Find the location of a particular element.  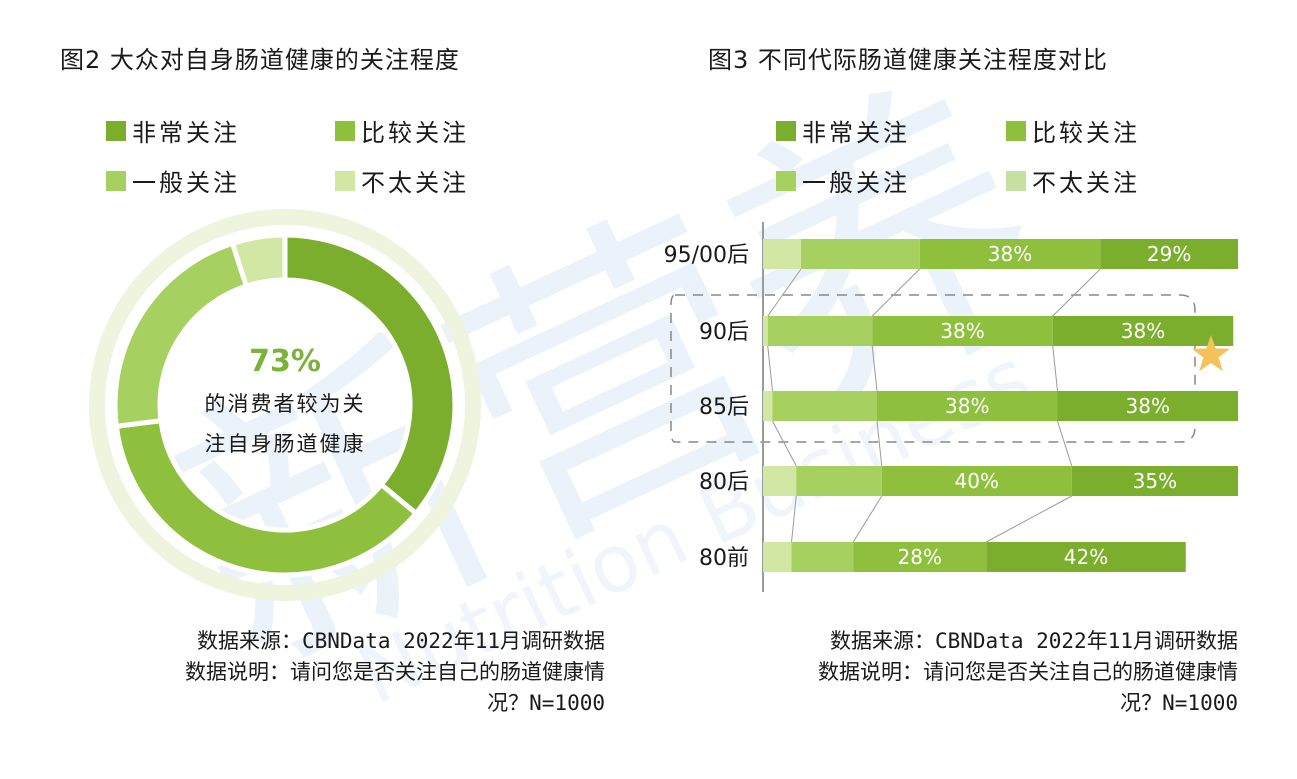

fig3-legend-item: 非常关注 is located at coordinates (843, 130).